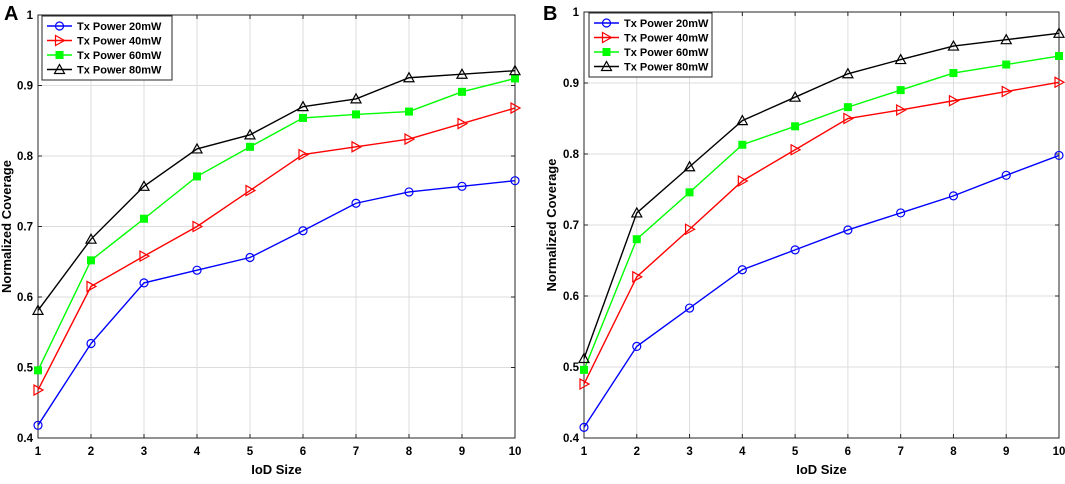 The width and height of the screenshot is (1065, 484). What do you see at coordinates (742, 452) in the screenshot?
I see `x-tick-label: 4` at bounding box center [742, 452].